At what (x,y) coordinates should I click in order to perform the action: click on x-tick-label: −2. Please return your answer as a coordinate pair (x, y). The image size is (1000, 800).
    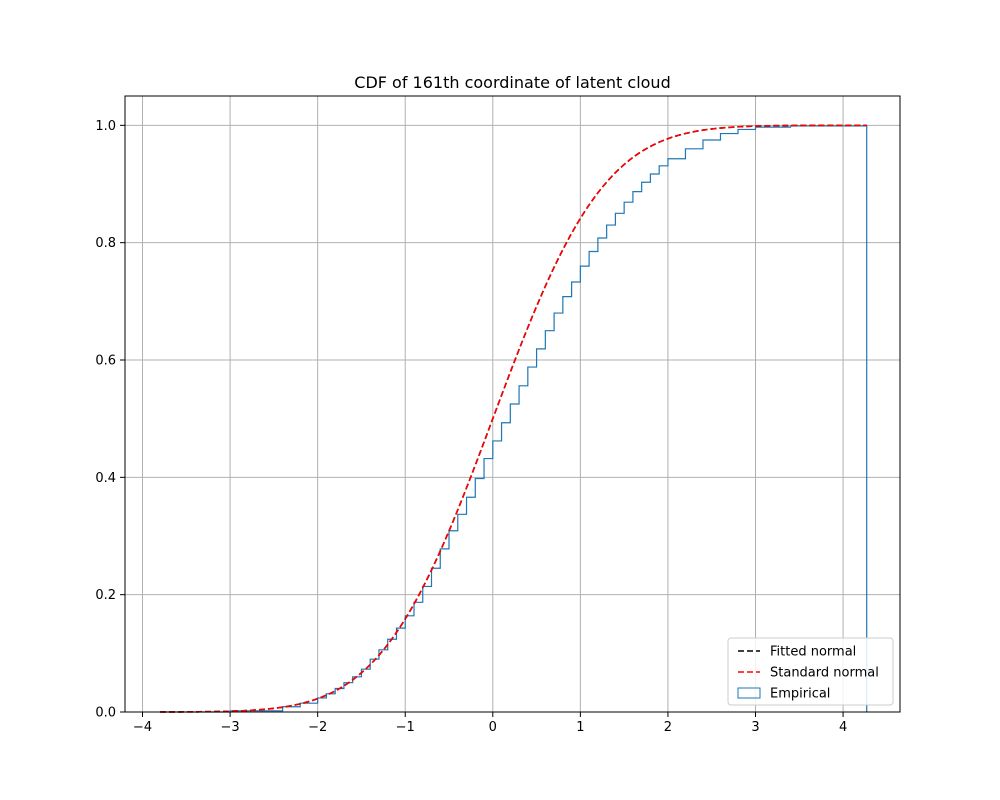
    Looking at the image, I should click on (317, 727).